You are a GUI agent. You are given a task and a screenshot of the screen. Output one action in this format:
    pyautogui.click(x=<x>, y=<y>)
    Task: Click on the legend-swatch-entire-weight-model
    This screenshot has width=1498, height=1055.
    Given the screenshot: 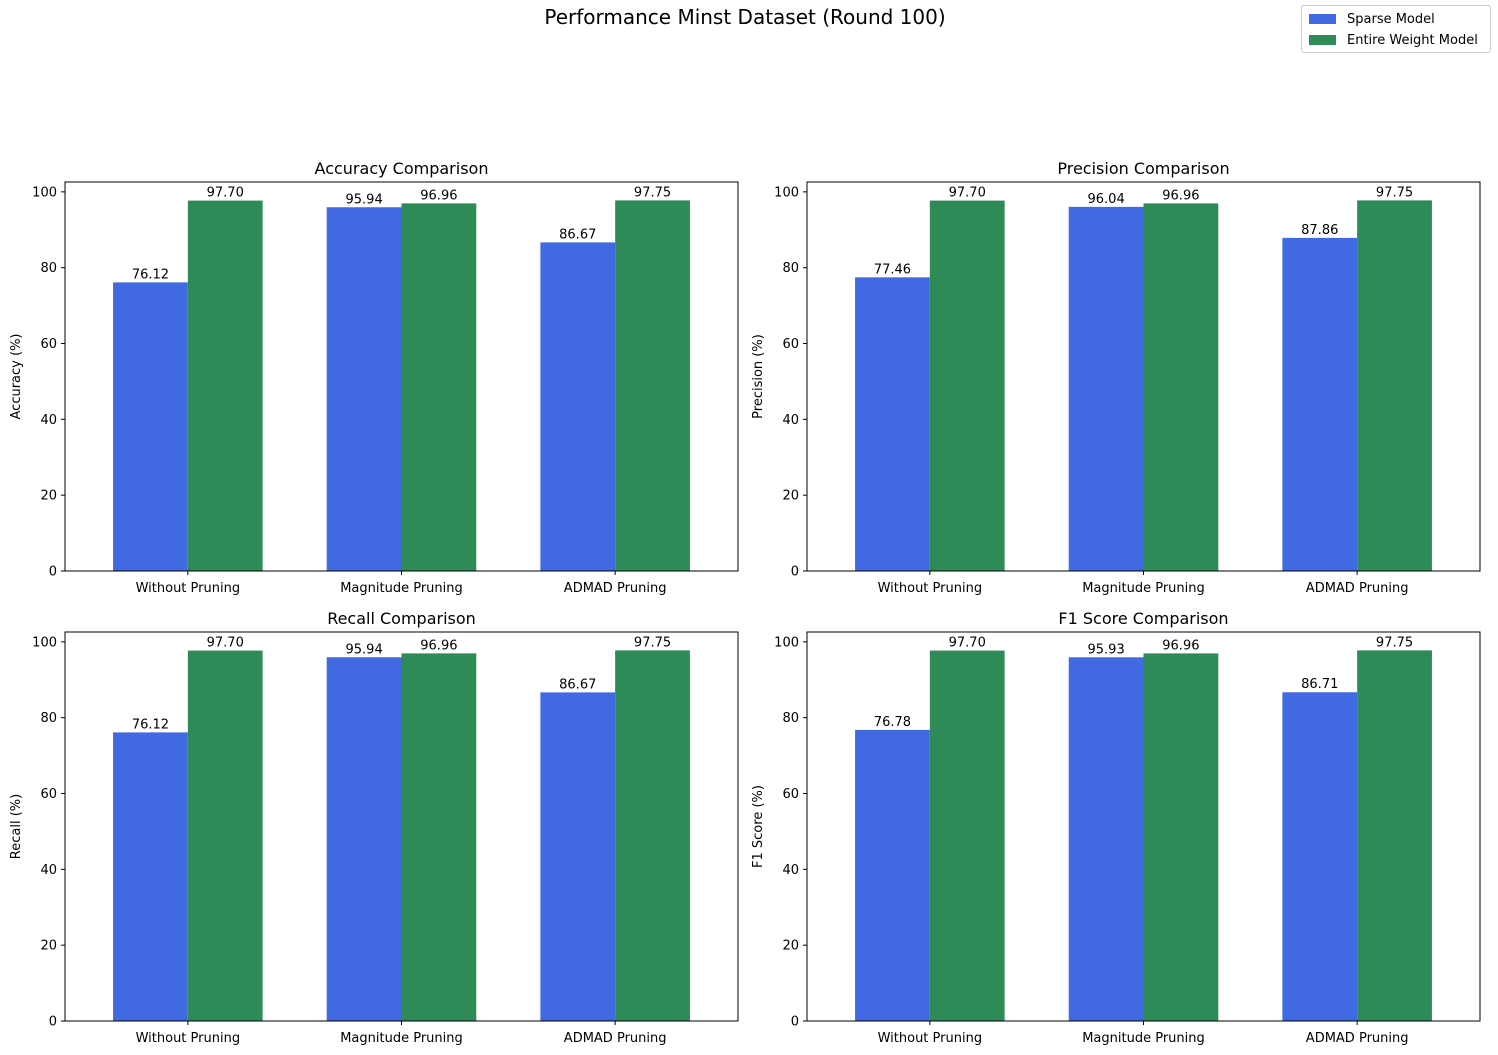 What is the action you would take?
    pyautogui.click(x=1322, y=40)
    